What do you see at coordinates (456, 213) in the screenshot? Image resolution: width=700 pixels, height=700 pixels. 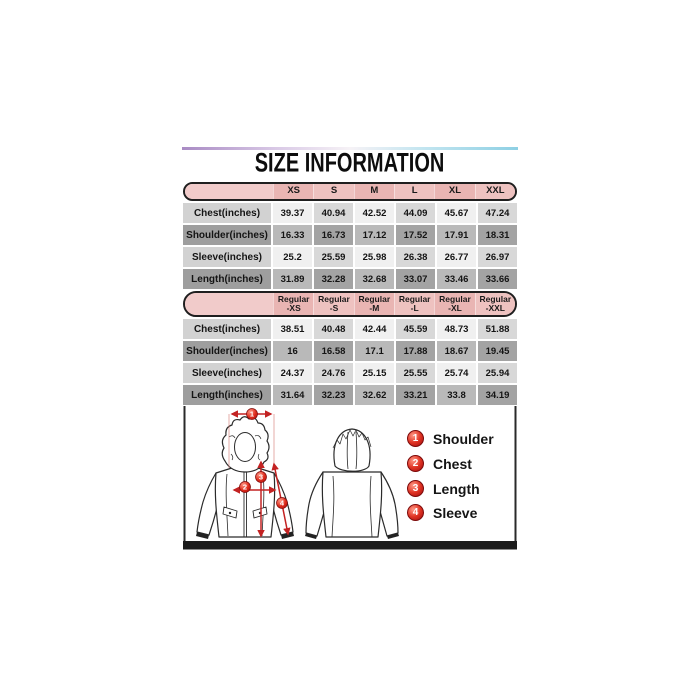 I see `table-cell: 45.67` at bounding box center [456, 213].